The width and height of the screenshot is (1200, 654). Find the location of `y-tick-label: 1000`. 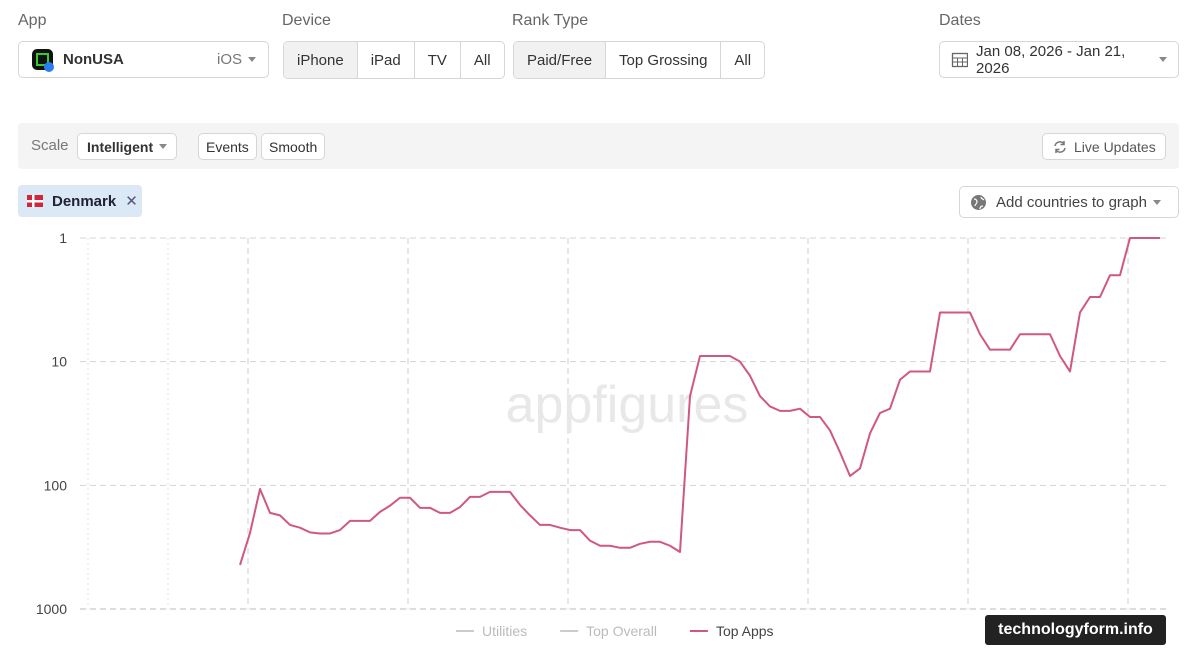

y-tick-label: 1000 is located at coordinates (51, 609).